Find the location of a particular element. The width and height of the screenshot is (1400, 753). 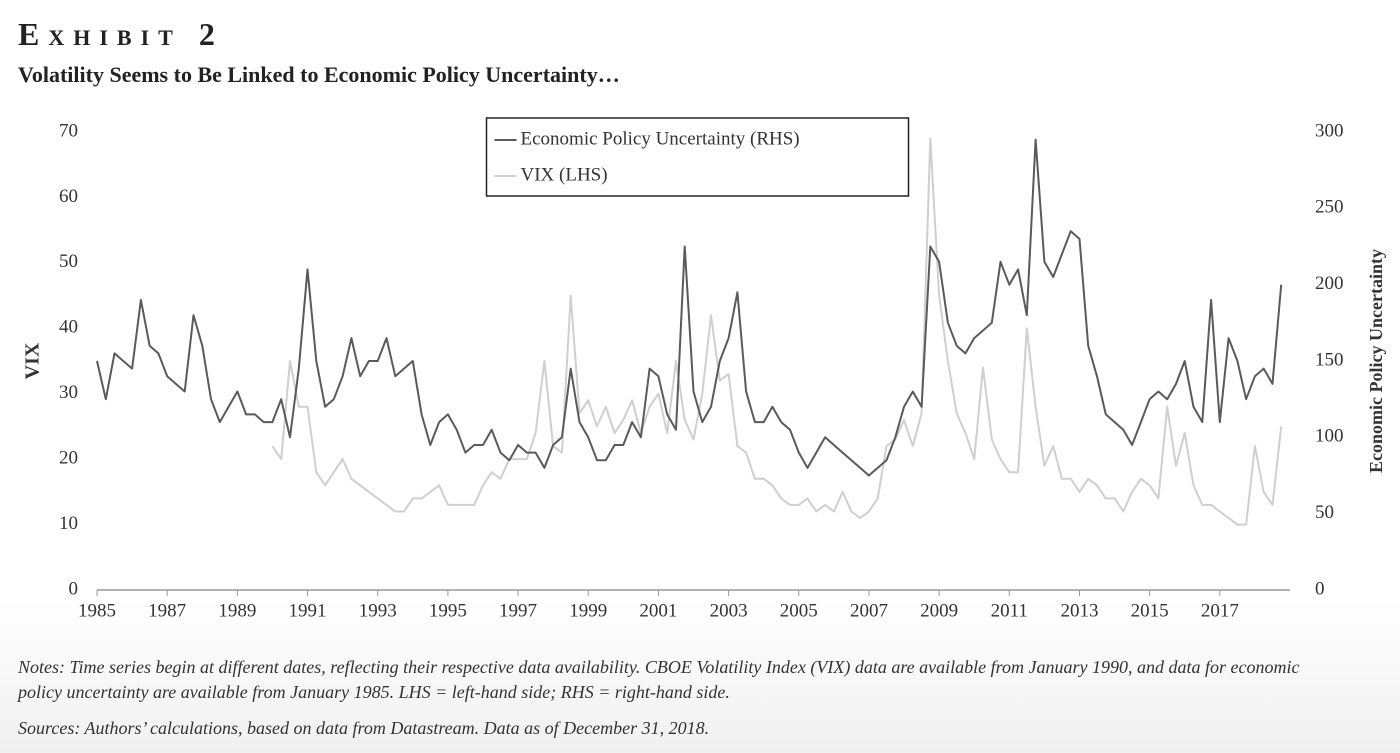

x-tick-label: 2015 is located at coordinates (1150, 610).